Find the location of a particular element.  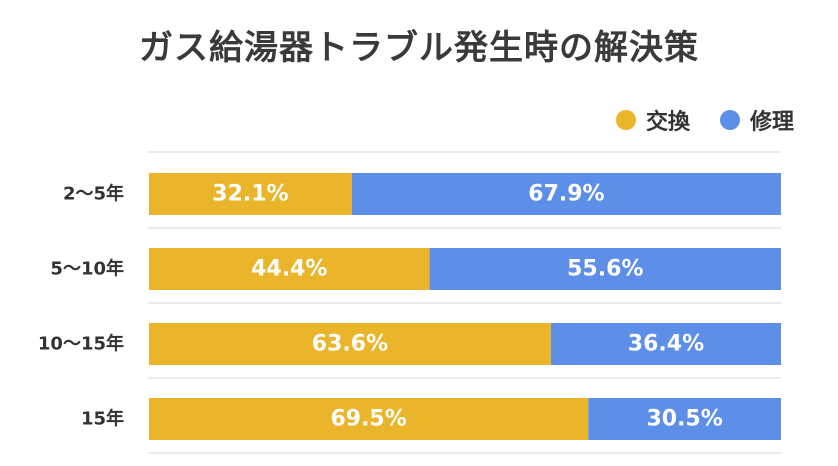

chart-legend: 交換 修理 is located at coordinates (690, 120).